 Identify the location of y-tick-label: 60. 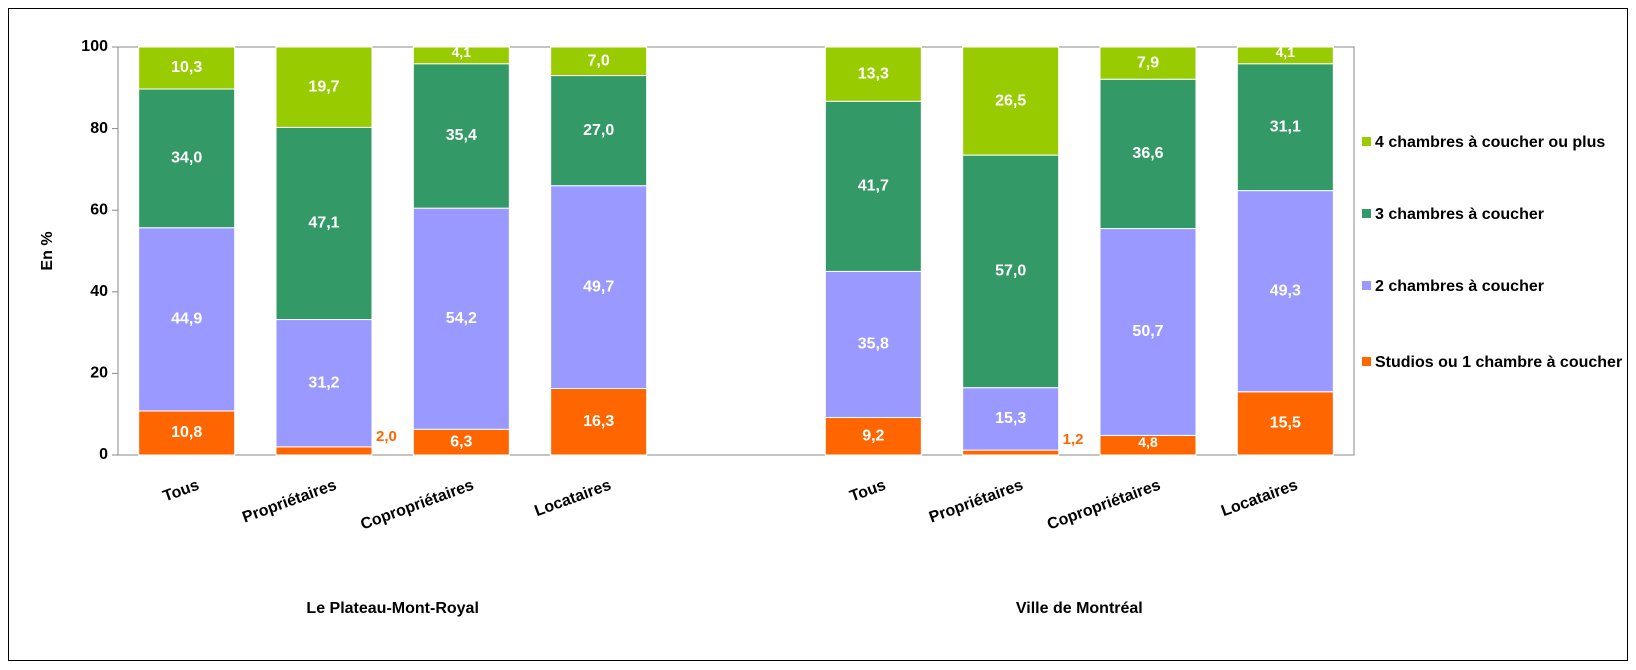
(99, 209).